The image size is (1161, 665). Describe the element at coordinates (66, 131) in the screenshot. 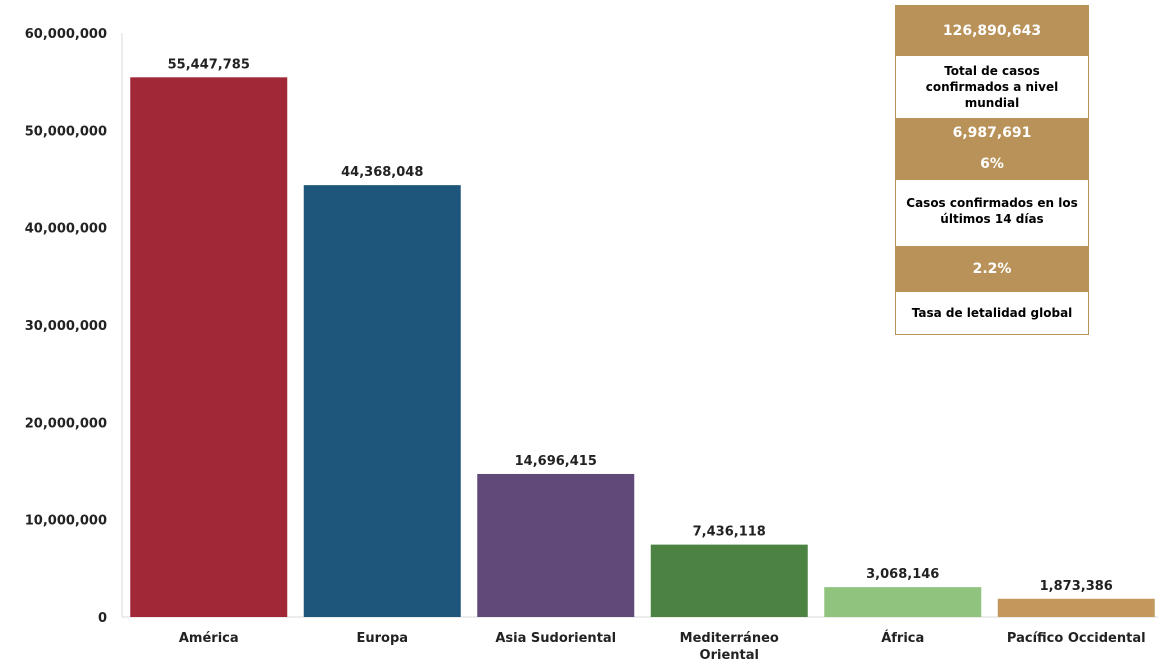

I see `y-tick-label: 50,000,000` at that location.